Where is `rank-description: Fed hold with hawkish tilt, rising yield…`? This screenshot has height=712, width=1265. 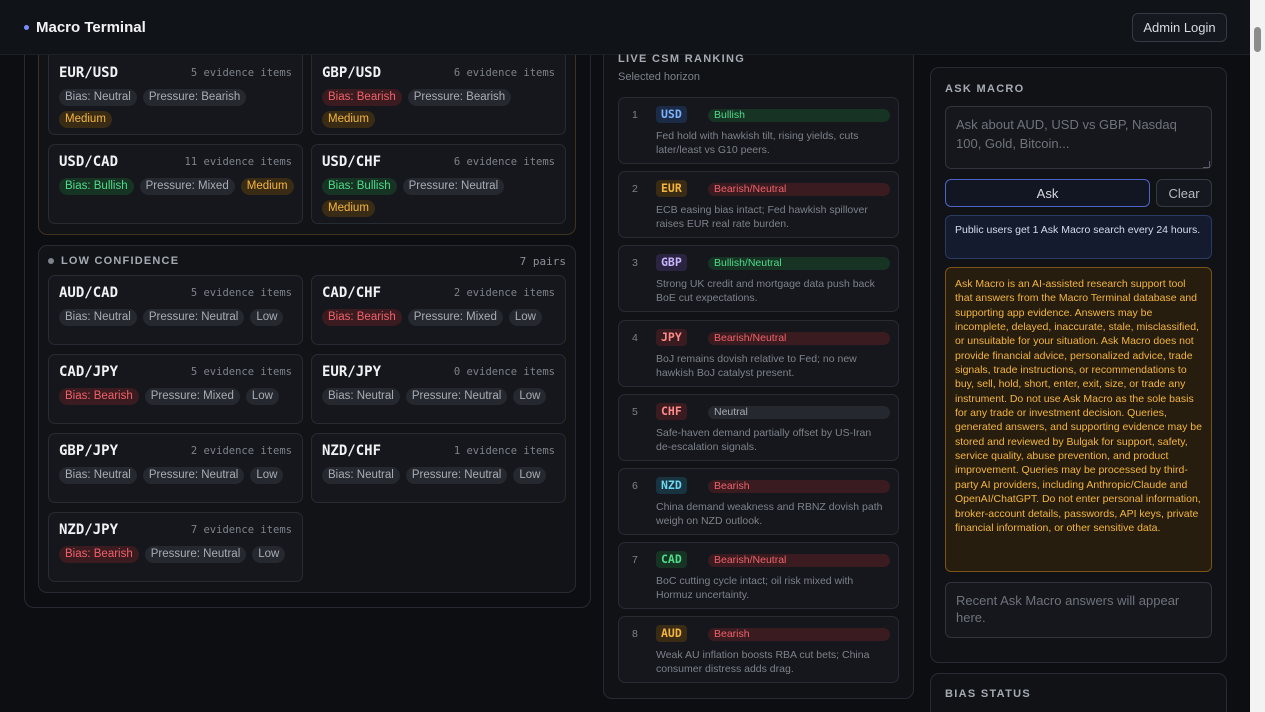
rank-description: Fed hold with hawkish tilt, rising yield… is located at coordinates (757, 143).